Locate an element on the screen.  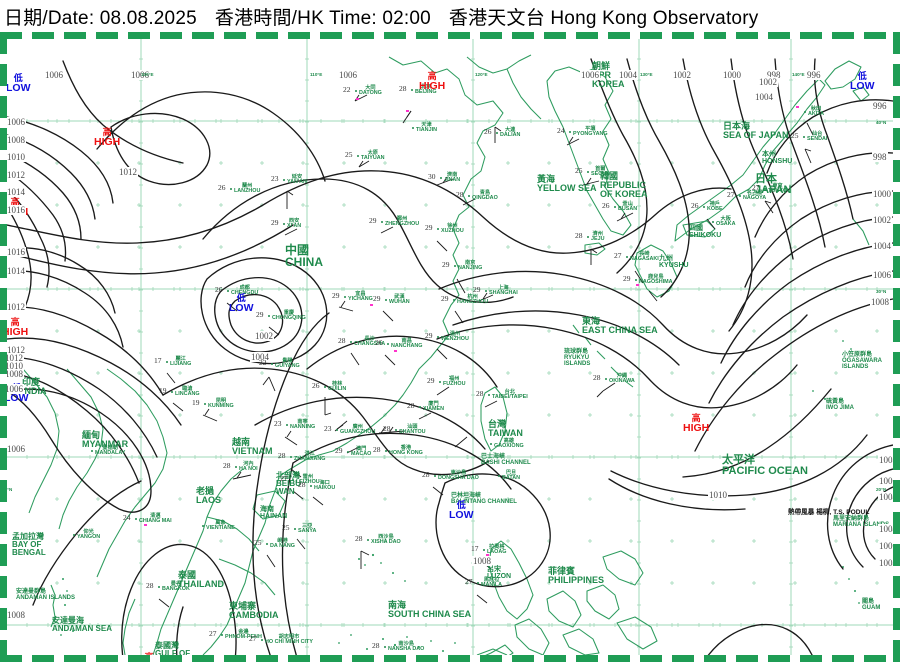
label-en: PACIFIC OCEAN is located at coordinates (765, 471).